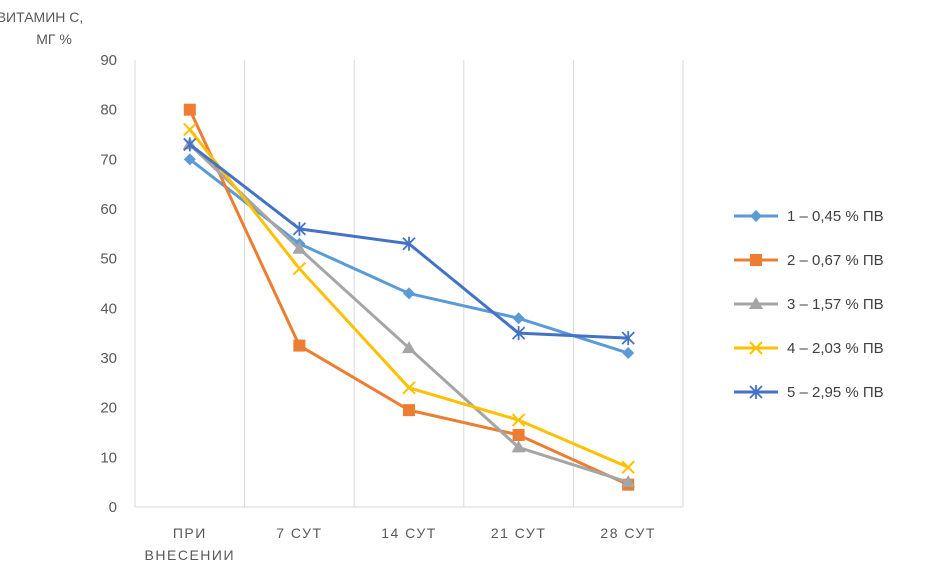 This screenshot has height=580, width=943. What do you see at coordinates (835, 260) in the screenshot?
I see `legend-label: 2 – 0,67 % ПВ` at bounding box center [835, 260].